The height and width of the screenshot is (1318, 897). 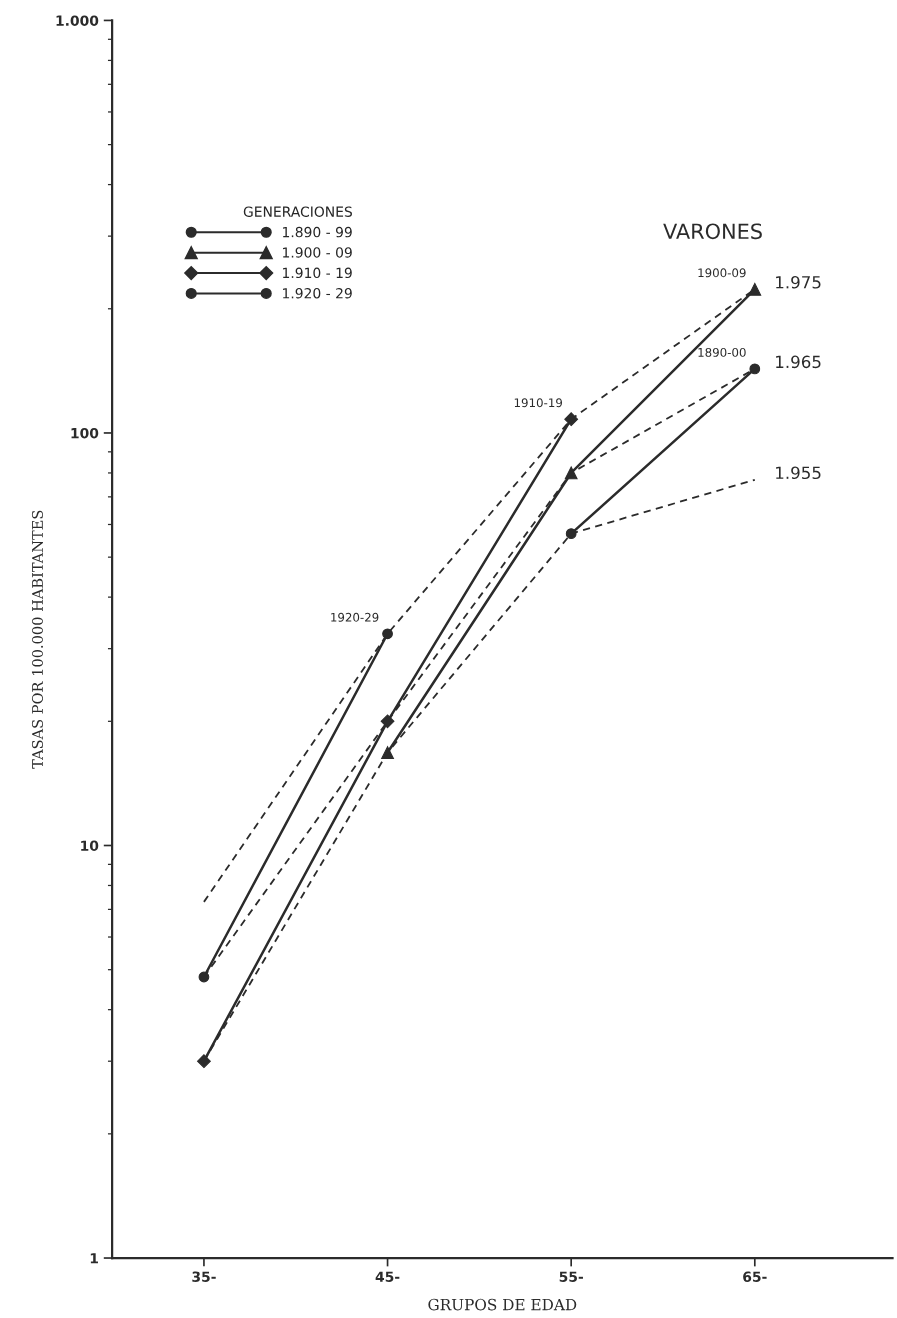 What do you see at coordinates (317, 232) in the screenshot?
I see `legend-label: 1.890 - 99` at bounding box center [317, 232].